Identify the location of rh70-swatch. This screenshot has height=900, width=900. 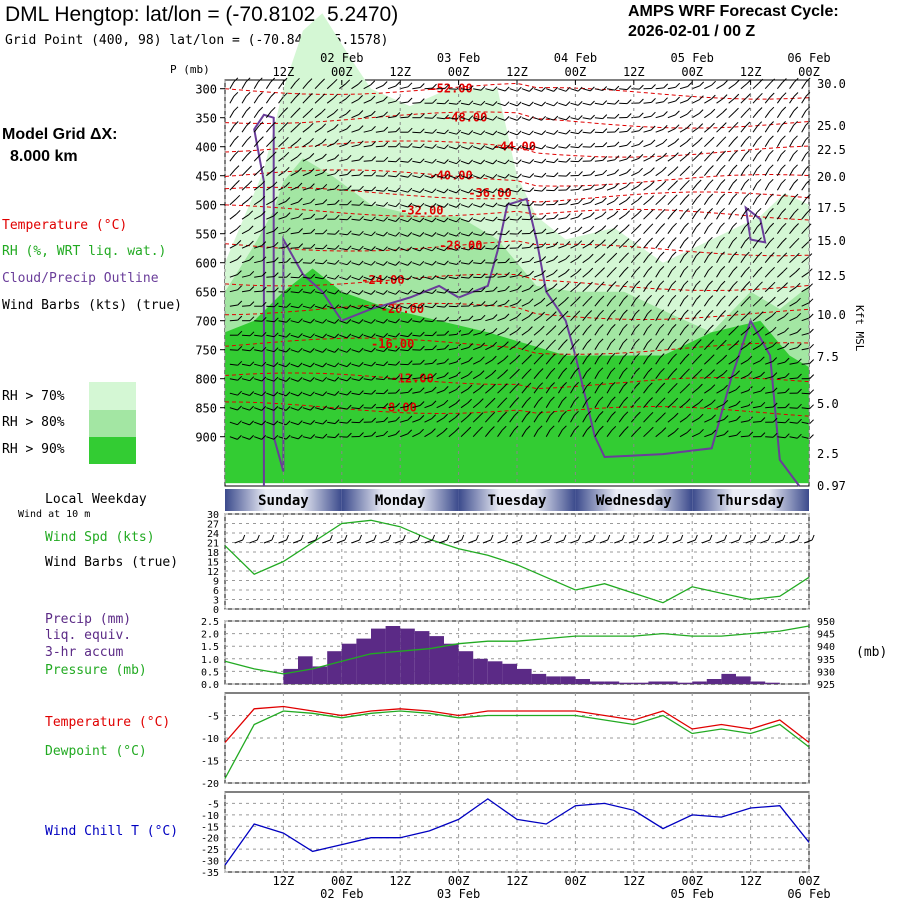
(112, 396).